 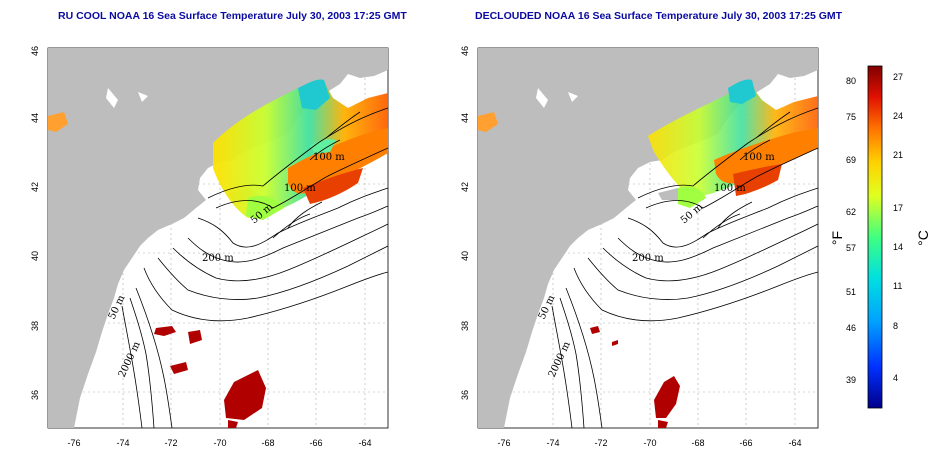 What do you see at coordinates (745, 443) in the screenshot?
I see `lon-tick-66-right: -66` at bounding box center [745, 443].